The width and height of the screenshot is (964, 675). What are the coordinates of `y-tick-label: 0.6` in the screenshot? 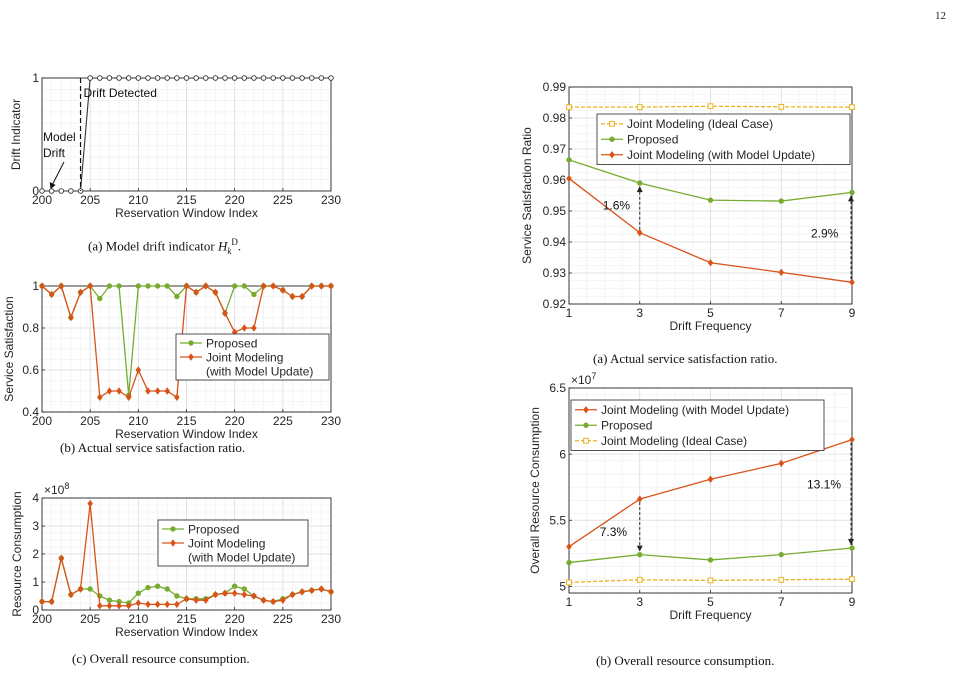 It's located at (30, 370).